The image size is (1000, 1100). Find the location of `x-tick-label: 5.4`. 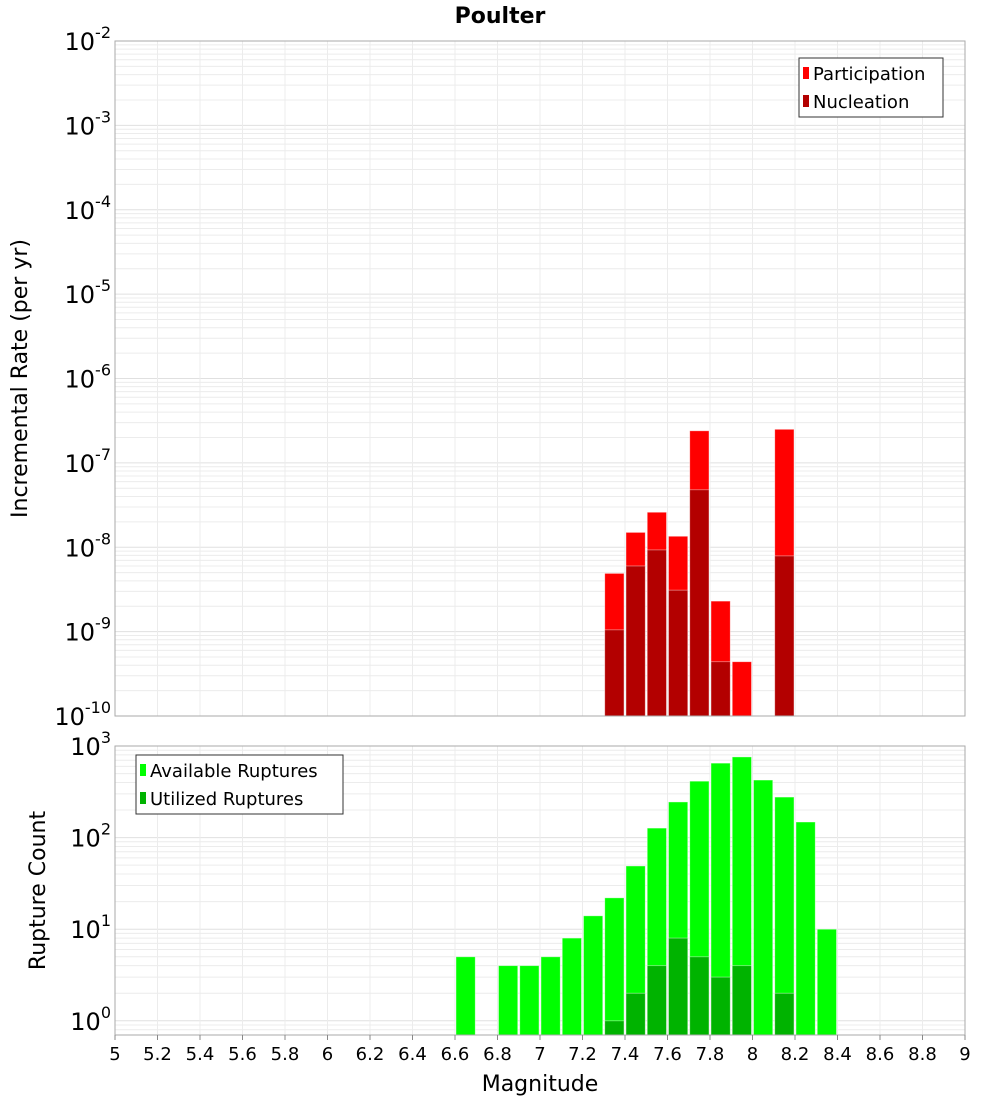

x-tick-label: 5.4 is located at coordinates (200, 1054).